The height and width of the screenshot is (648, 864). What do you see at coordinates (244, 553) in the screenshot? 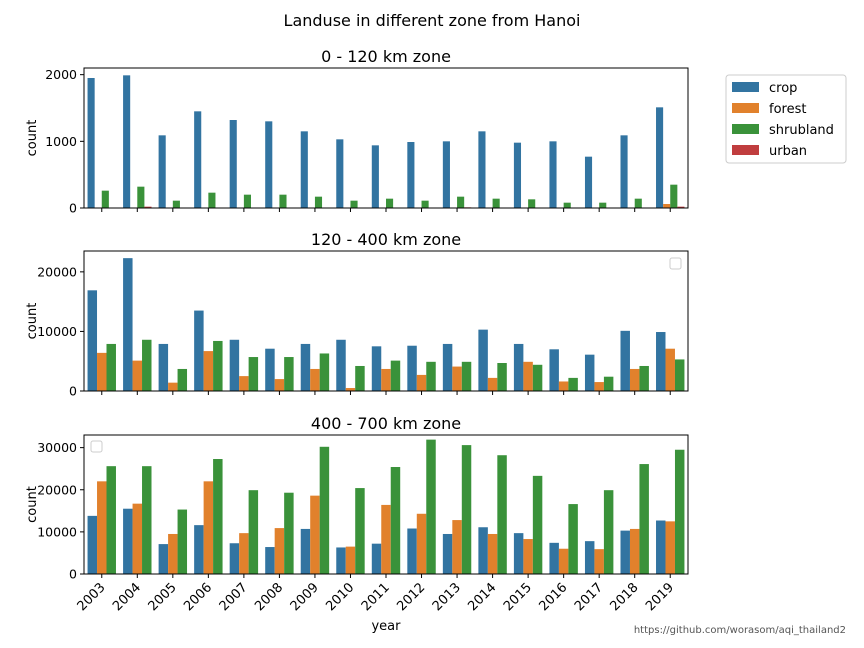
I see `bar-forest-2007` at bounding box center [244, 553].